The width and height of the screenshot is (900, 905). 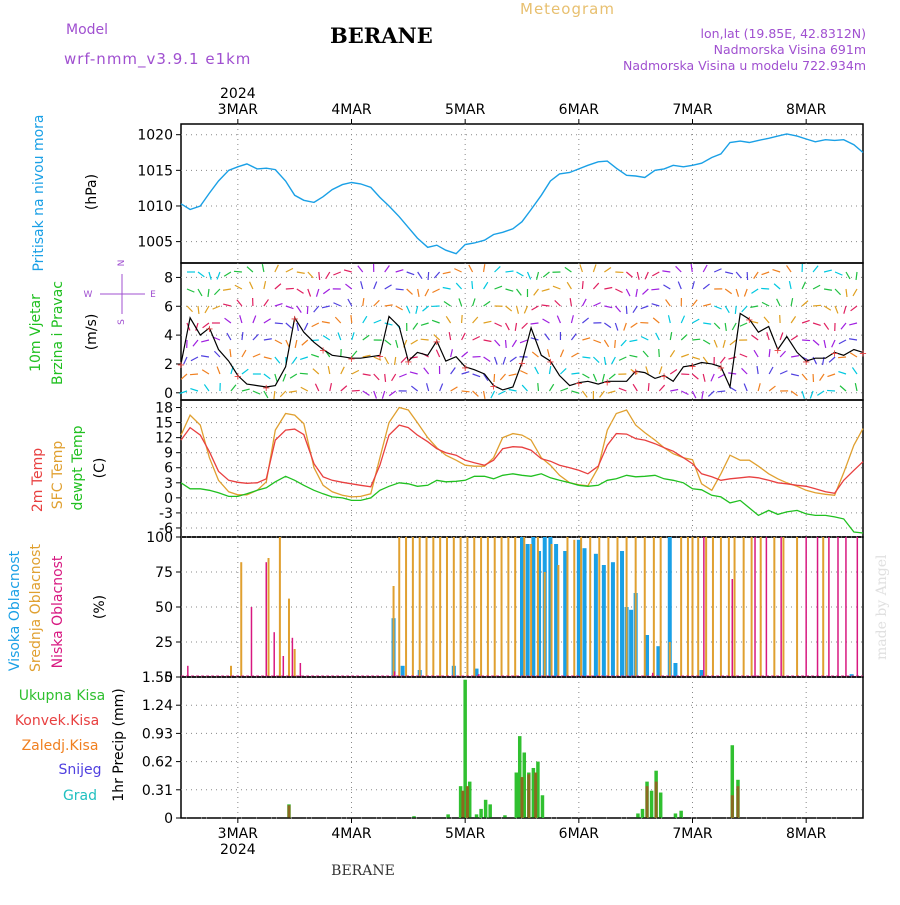 What do you see at coordinates (704, 607) in the screenshot?
I see `low-cloud-bar` at bounding box center [704, 607].